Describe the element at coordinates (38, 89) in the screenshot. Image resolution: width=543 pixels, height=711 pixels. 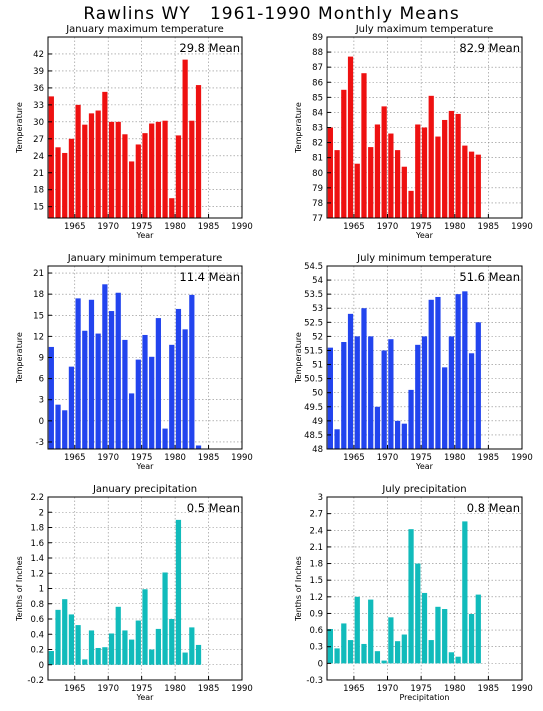
I see `y-tick-label: 36` at that location.